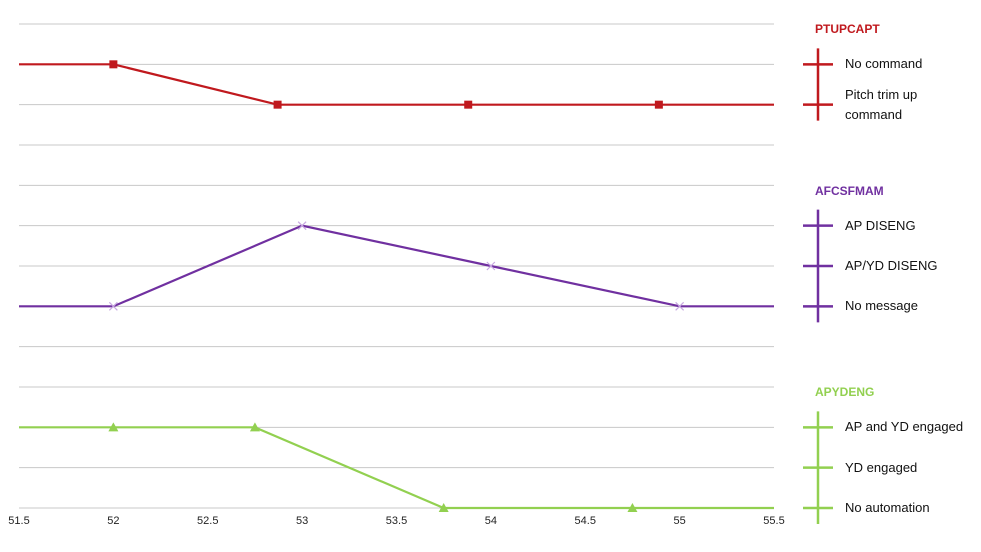 Image resolution: width=981 pixels, height=552 pixels. Describe the element at coordinates (585, 521) in the screenshot. I see `x-tick-label: 54.5` at that location.